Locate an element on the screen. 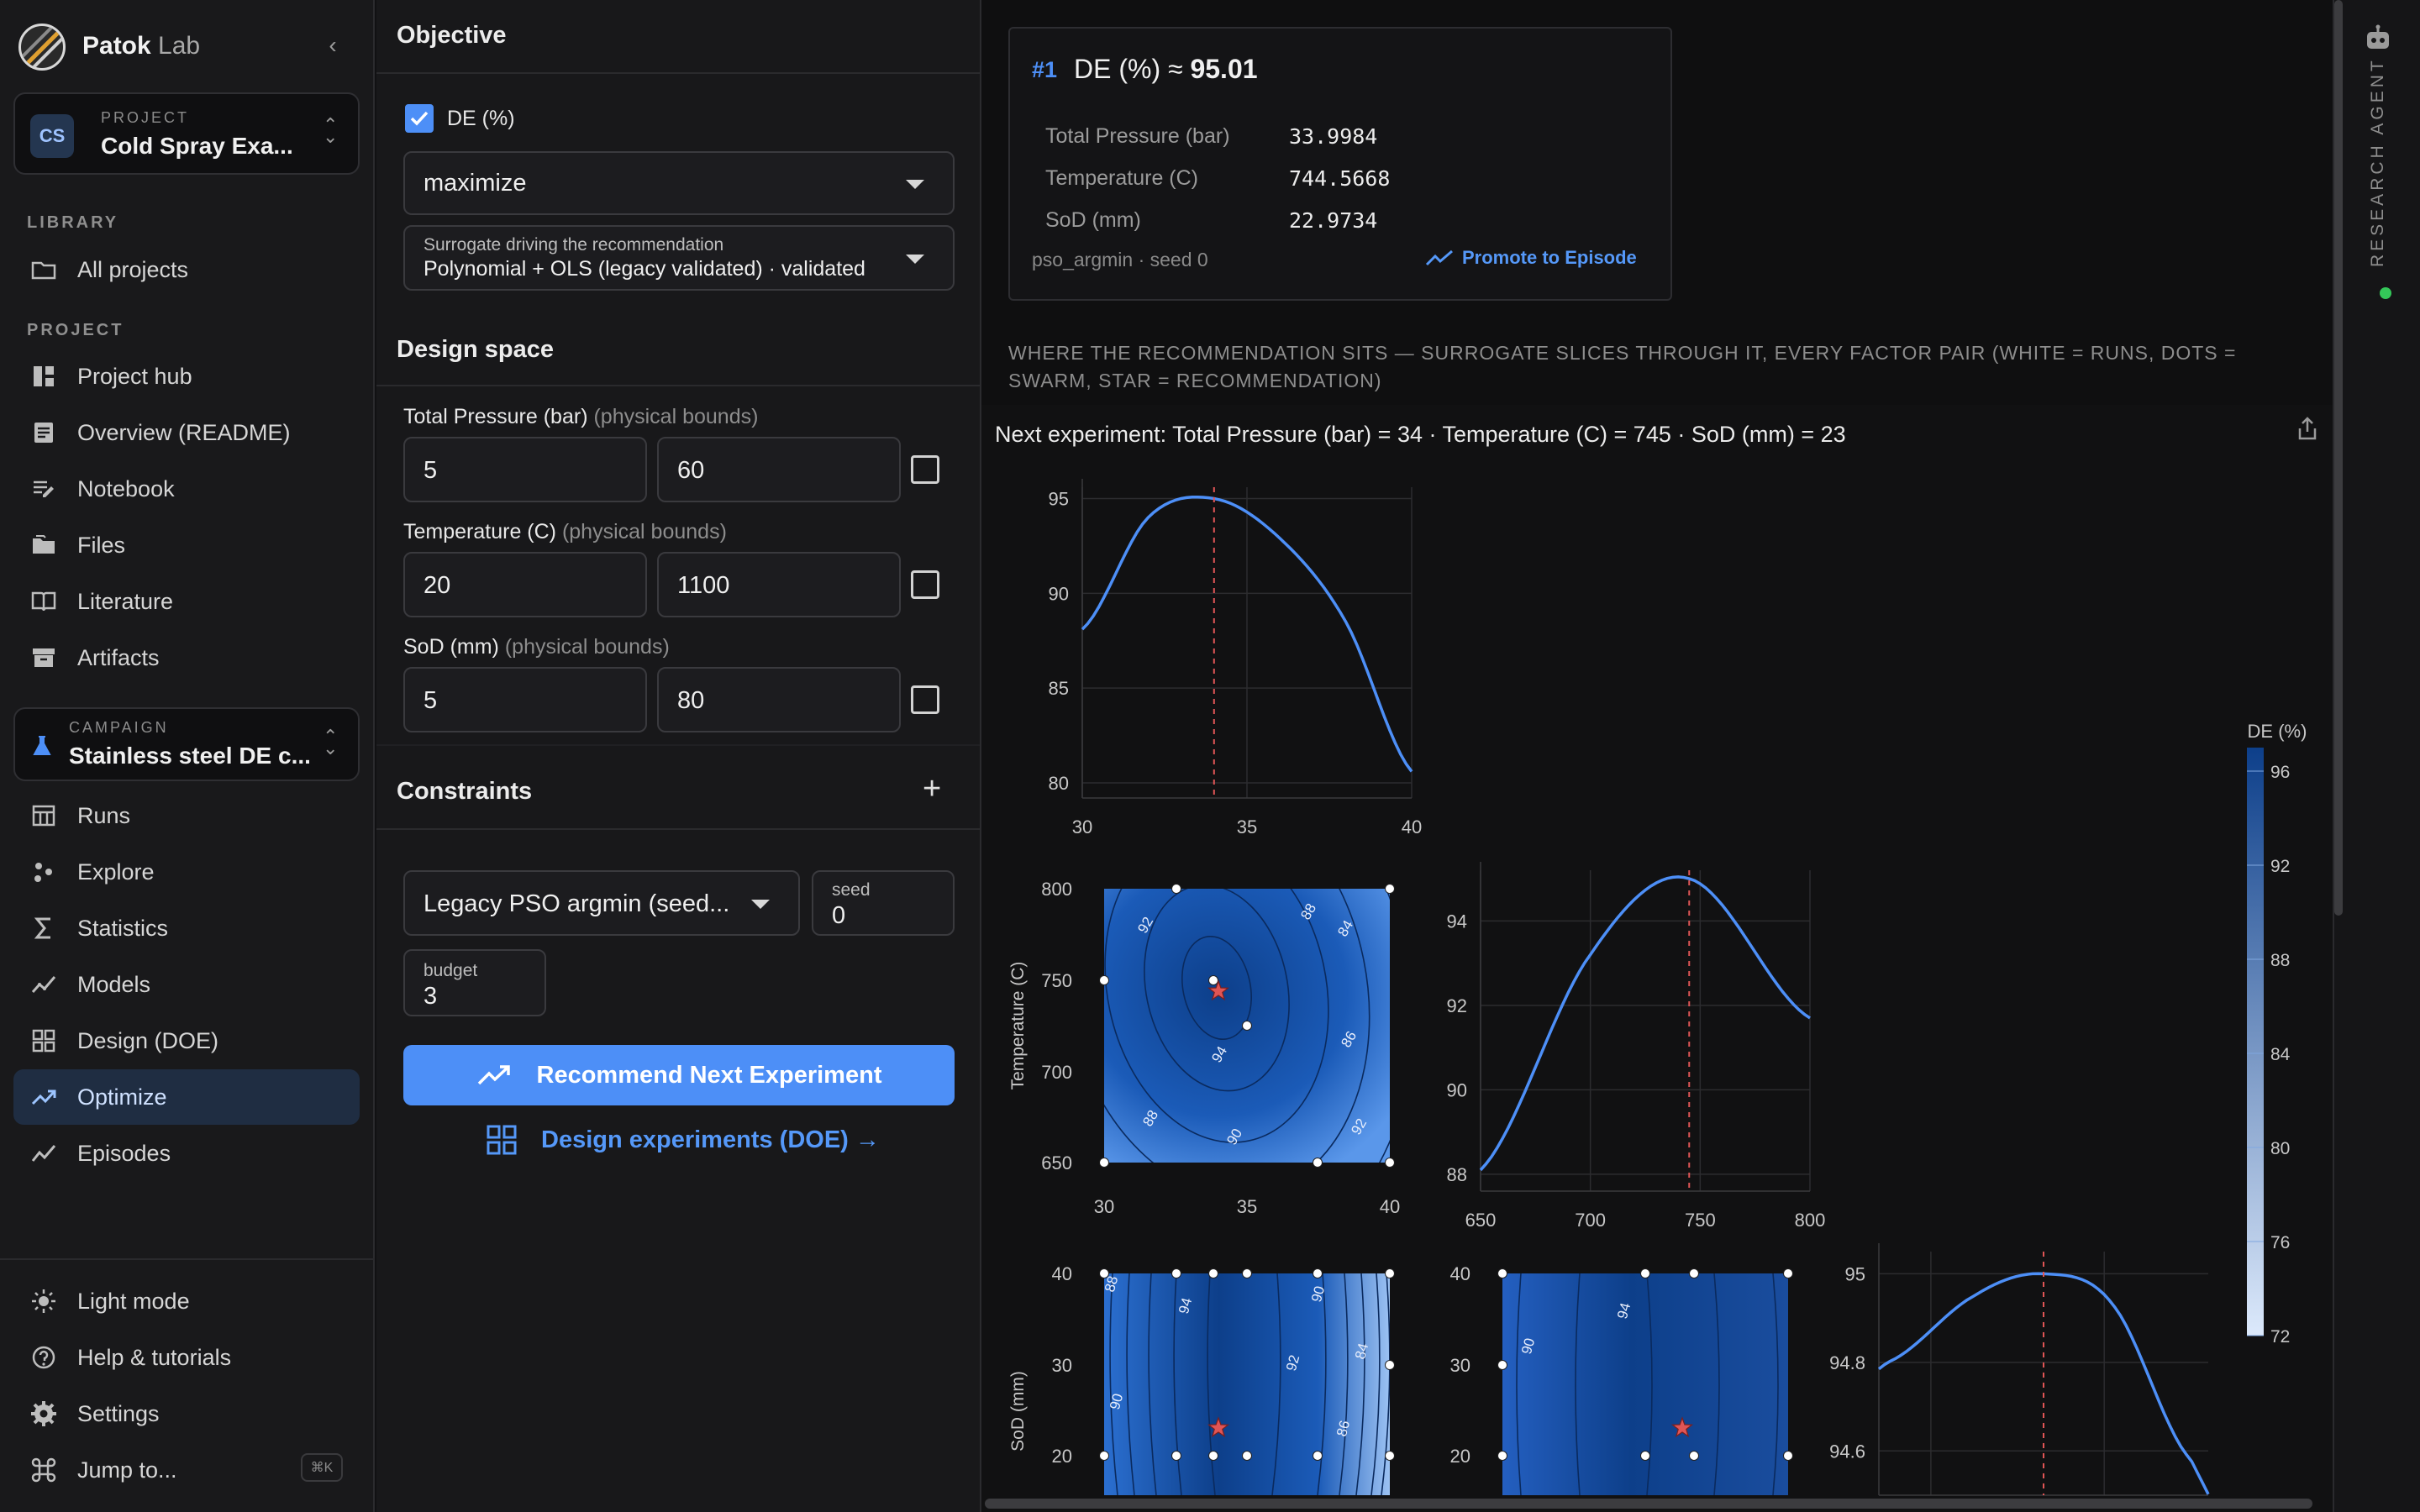 This screenshot has width=2420, height=1512. budget-input: budget 3 is located at coordinates (475, 982).